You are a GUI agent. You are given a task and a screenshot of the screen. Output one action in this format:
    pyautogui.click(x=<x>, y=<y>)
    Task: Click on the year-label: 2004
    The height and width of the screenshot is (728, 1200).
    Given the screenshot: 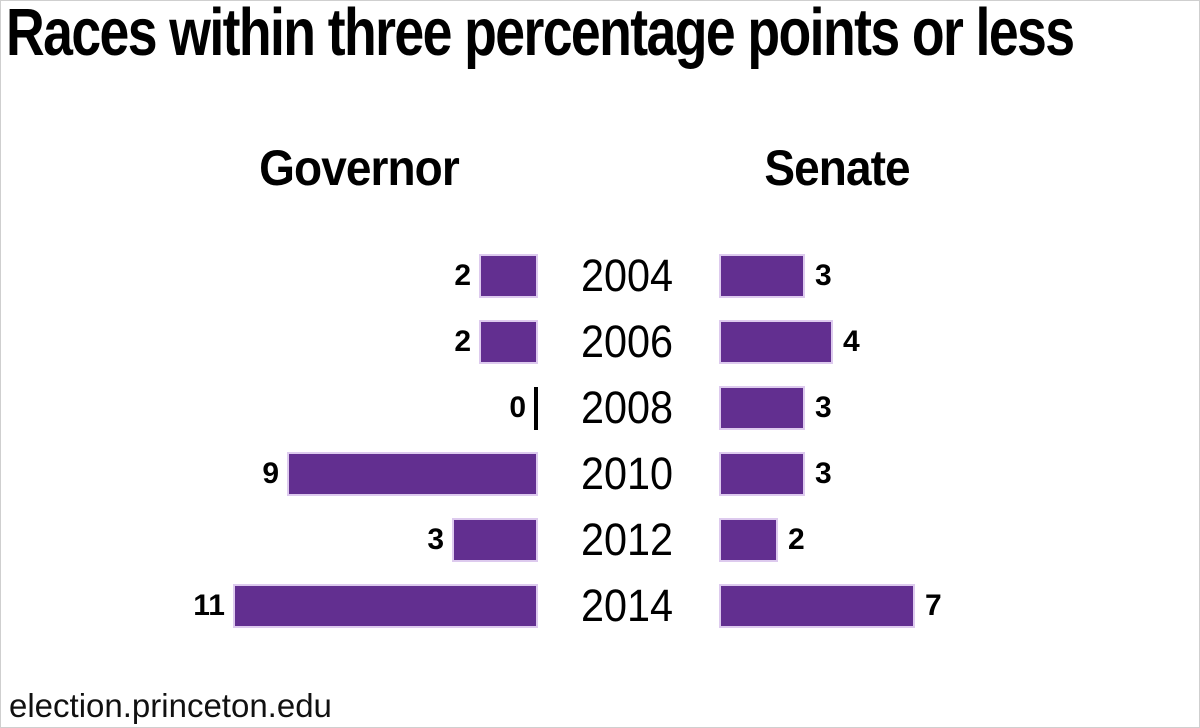 What is the action you would take?
    pyautogui.click(x=627, y=275)
    